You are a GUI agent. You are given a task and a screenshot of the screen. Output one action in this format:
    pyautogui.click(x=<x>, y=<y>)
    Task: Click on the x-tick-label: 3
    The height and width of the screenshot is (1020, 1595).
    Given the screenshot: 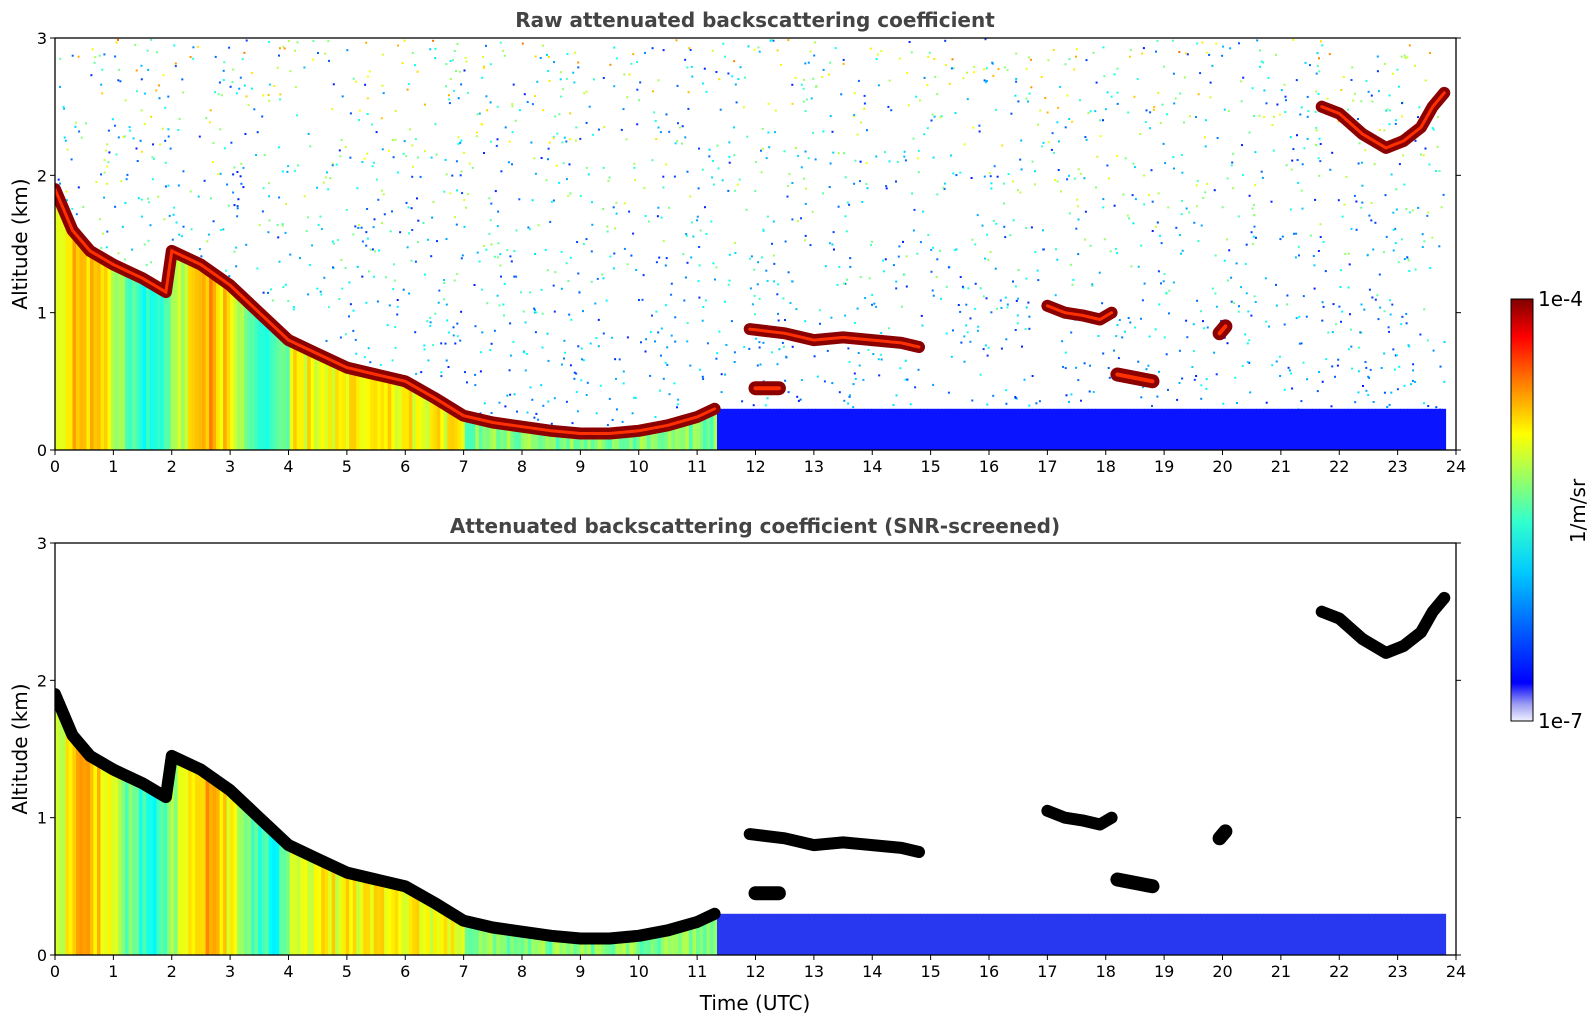 What is the action you would take?
    pyautogui.click(x=230, y=466)
    